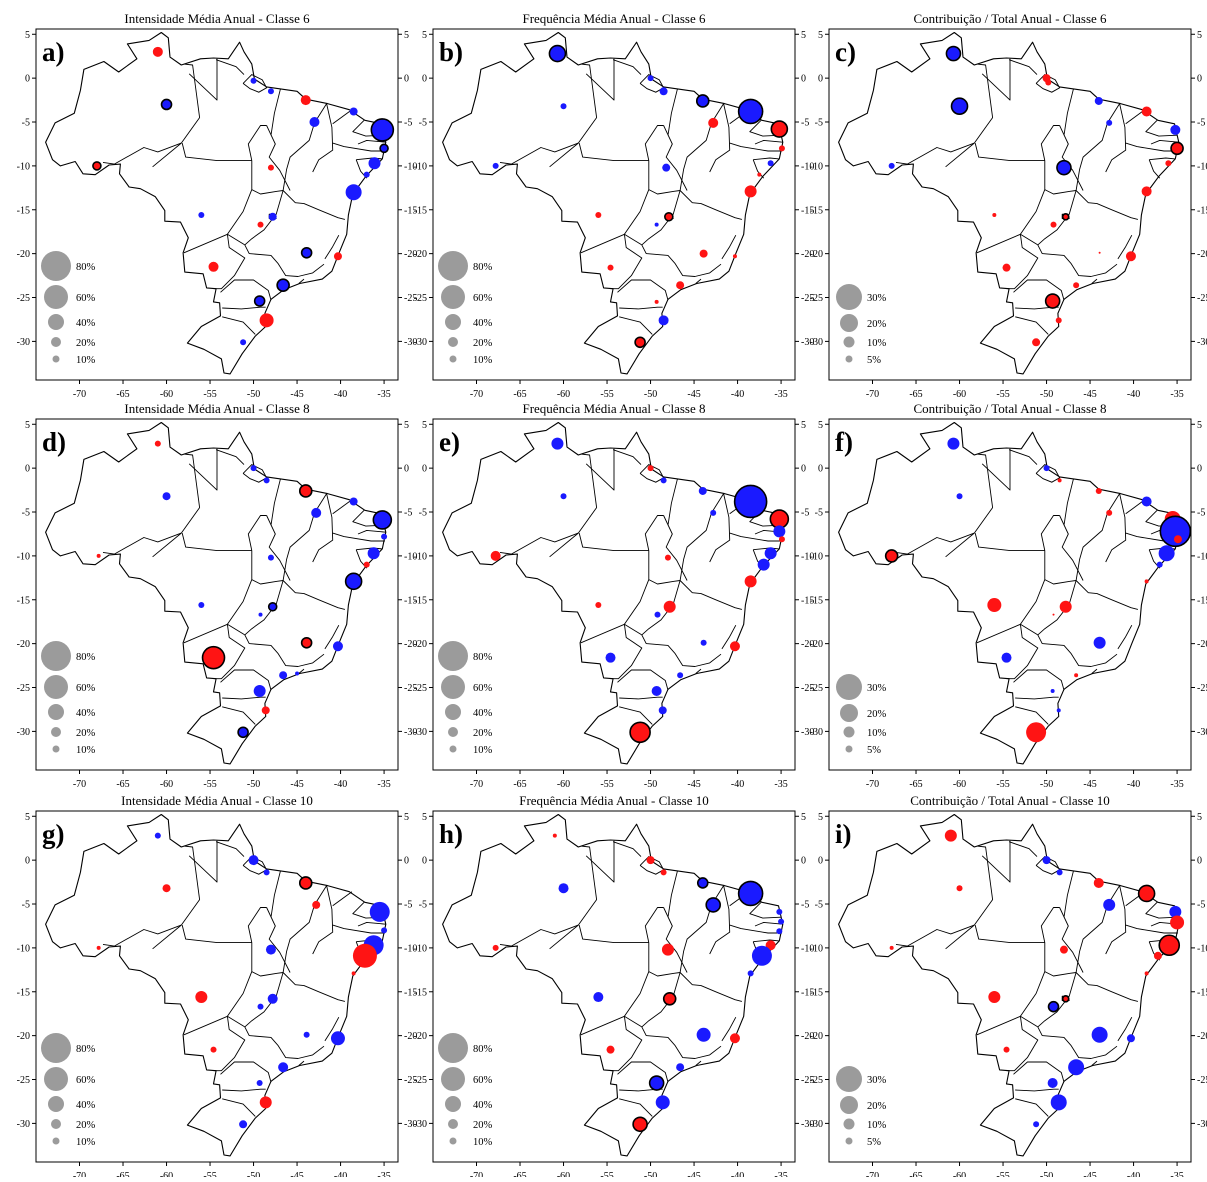  What do you see at coordinates (877, 714) in the screenshot?
I see `legend-label: 20%` at bounding box center [877, 714].